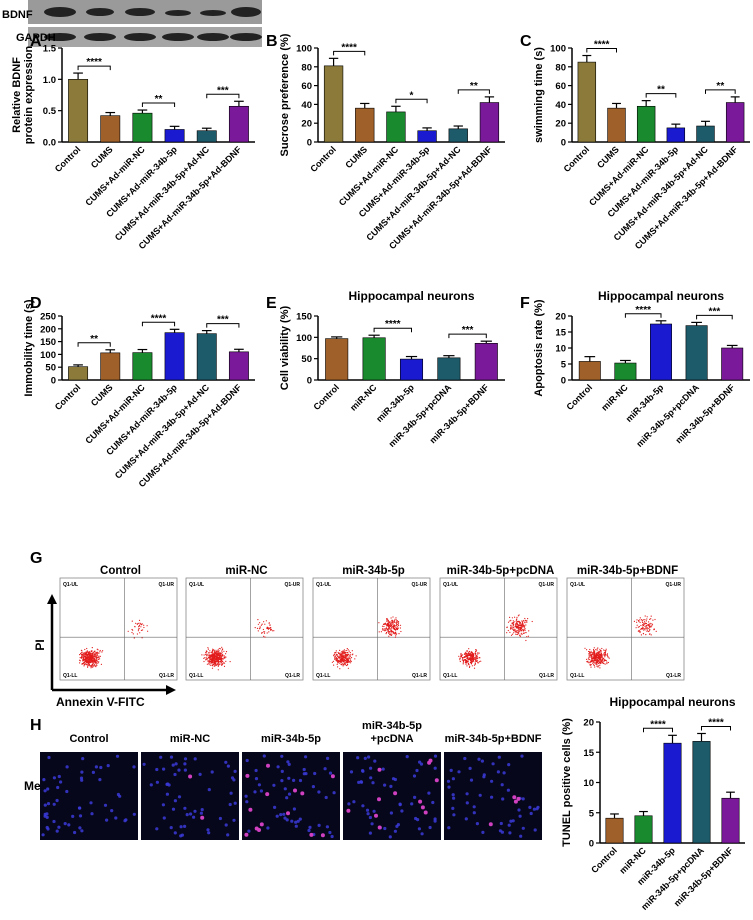 The width and height of the screenshot is (753, 920). I want to click on y-axis-label: swimming time (s), so click(539, 95).